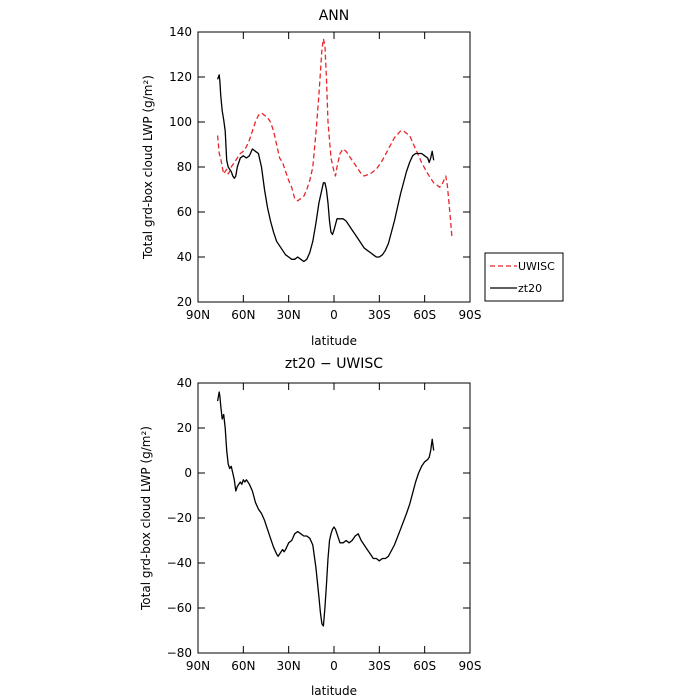  What do you see at coordinates (180, 122) in the screenshot?
I see `y-tick-label: 100` at bounding box center [180, 122].